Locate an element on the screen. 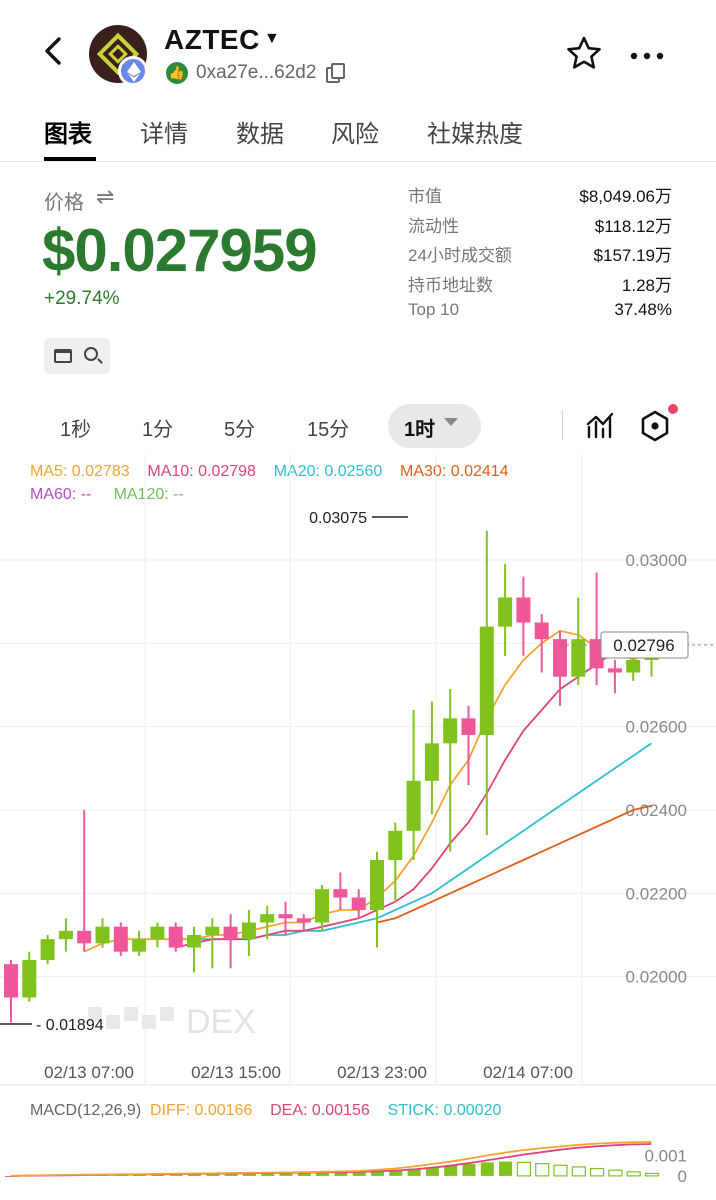 The width and height of the screenshot is (716, 1200). tab-active-indicator is located at coordinates (70, 159).